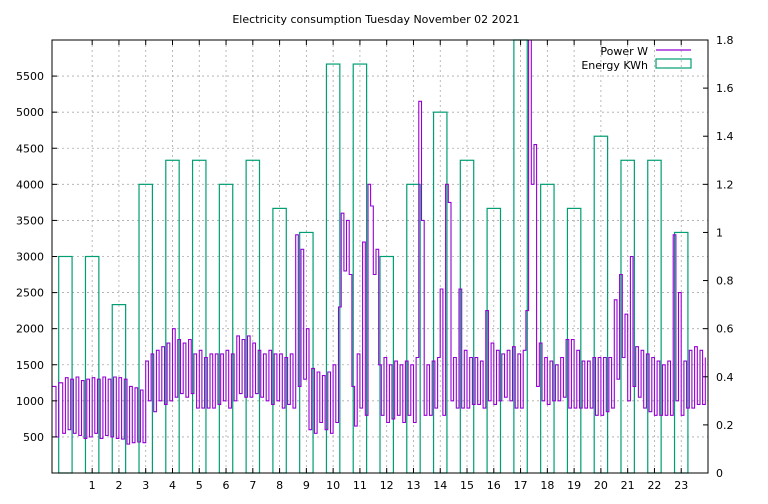 Image resolution: width=768 pixels, height=504 pixels. Describe the element at coordinates (92, 485) in the screenshot. I see `x-tick-label: 1` at that location.